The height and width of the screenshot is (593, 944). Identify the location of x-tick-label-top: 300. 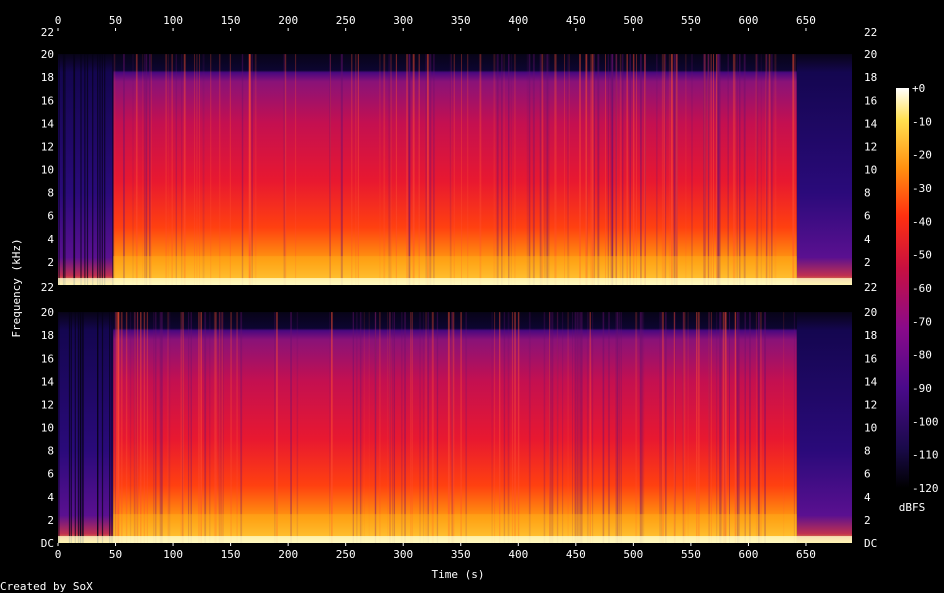
(403, 20).